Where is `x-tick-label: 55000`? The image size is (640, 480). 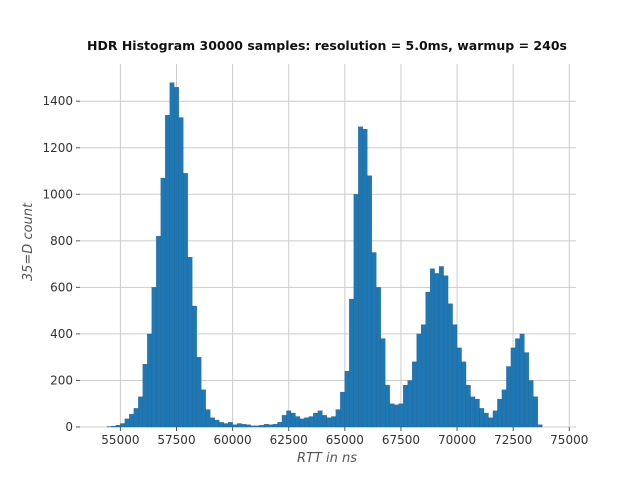
x-tick-label: 55000 is located at coordinates (120, 440).